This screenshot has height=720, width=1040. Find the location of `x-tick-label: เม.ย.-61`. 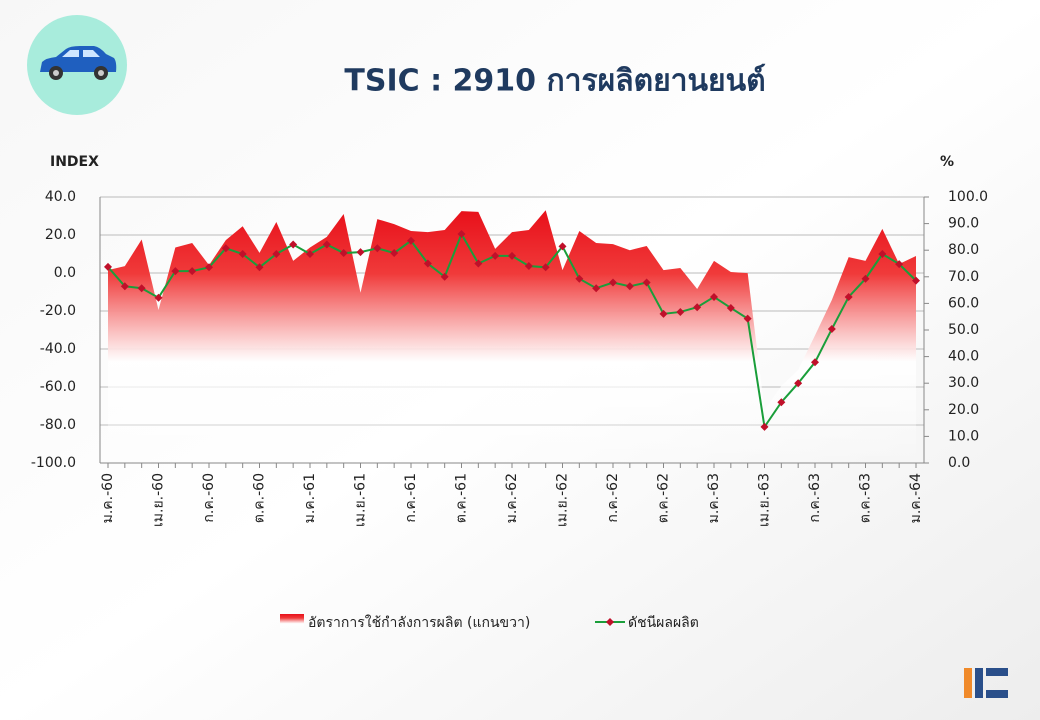

x-tick-label: เม.ย.-61 is located at coordinates (361, 500).